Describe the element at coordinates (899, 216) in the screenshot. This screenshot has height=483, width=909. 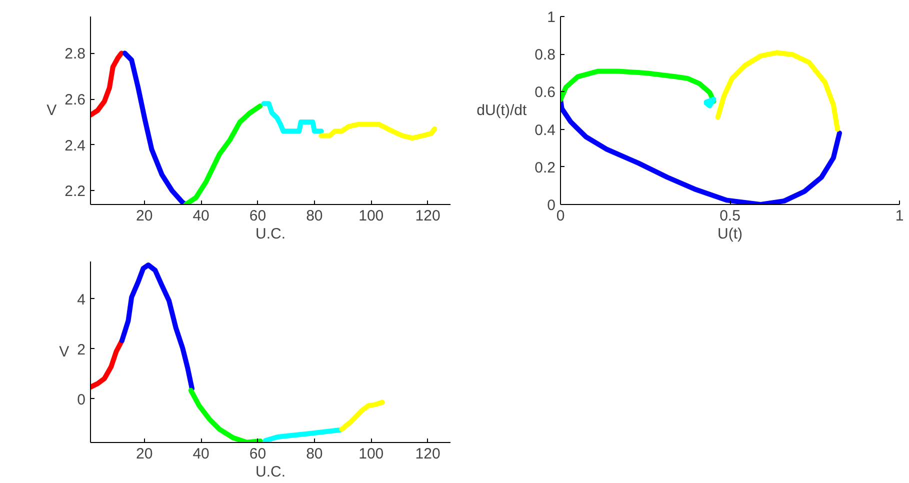
I see `x-tick-label: 1` at that location.